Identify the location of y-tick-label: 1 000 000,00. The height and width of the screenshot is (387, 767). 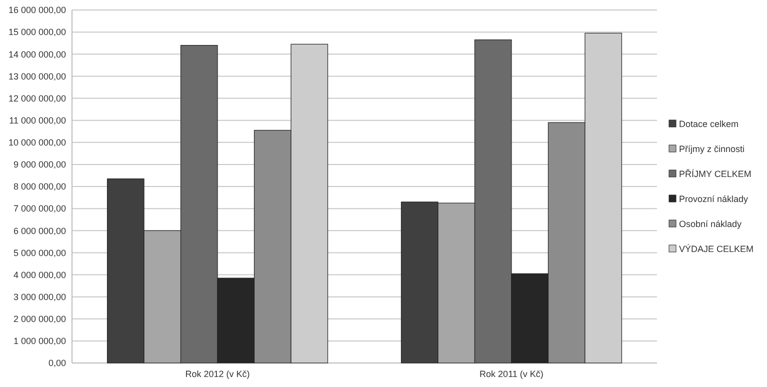
(39, 341).